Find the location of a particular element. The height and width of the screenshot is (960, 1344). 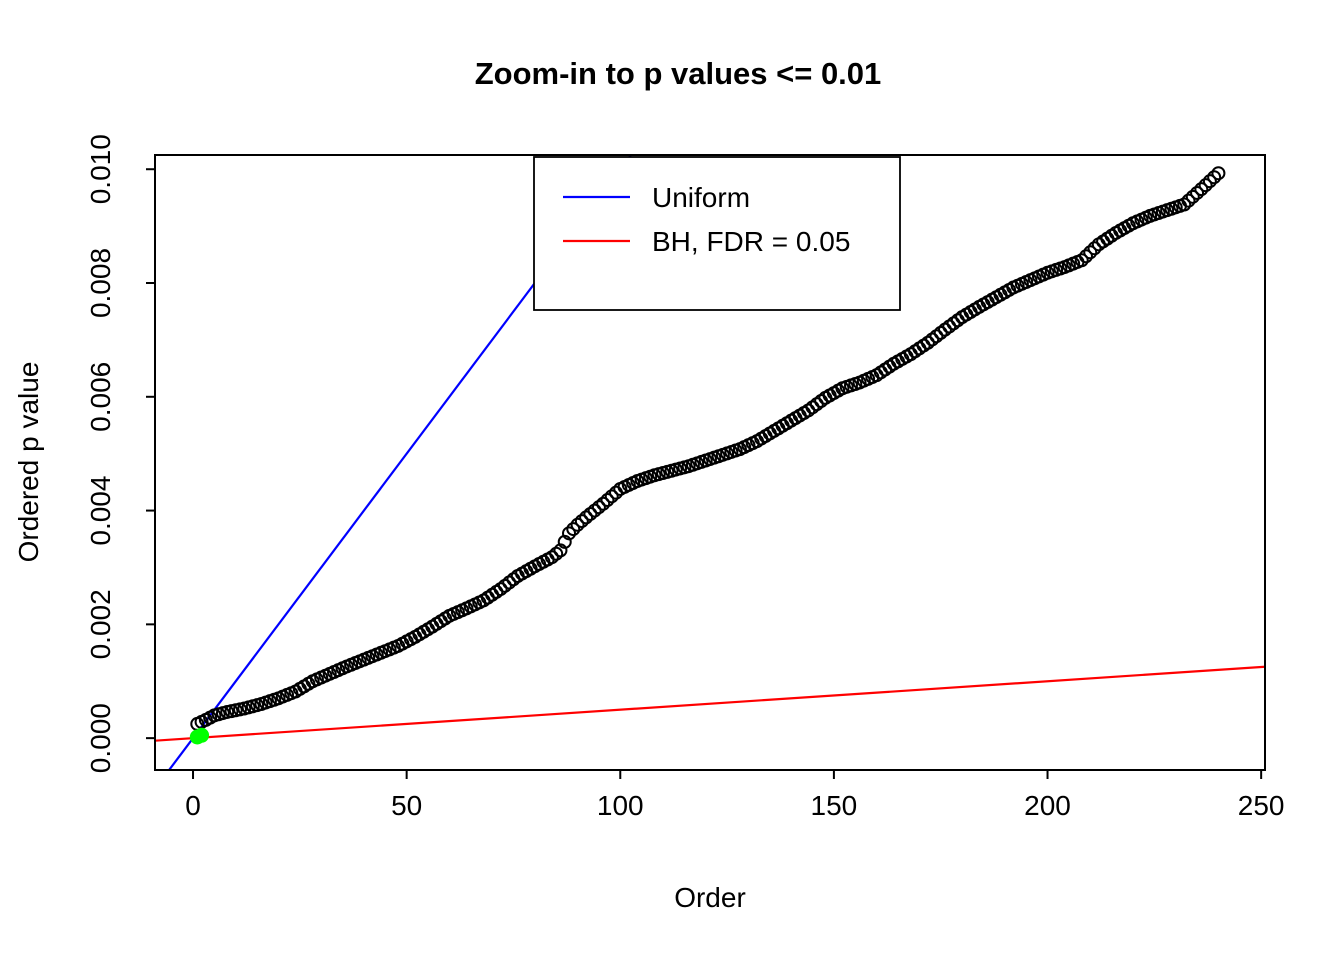

bh-fdr-line is located at coordinates (710, 703).